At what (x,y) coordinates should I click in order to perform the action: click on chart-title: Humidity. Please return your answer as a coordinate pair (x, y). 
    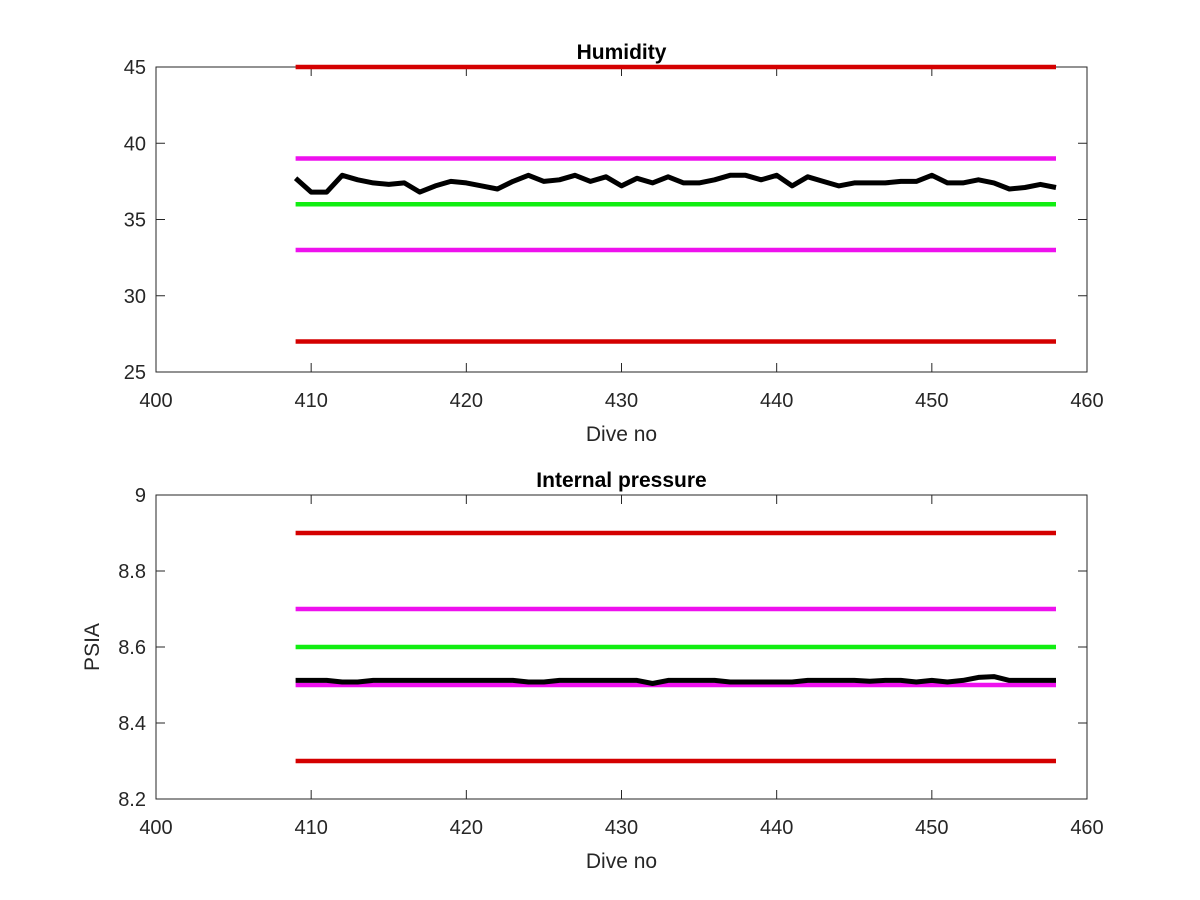
    Looking at the image, I should click on (622, 52).